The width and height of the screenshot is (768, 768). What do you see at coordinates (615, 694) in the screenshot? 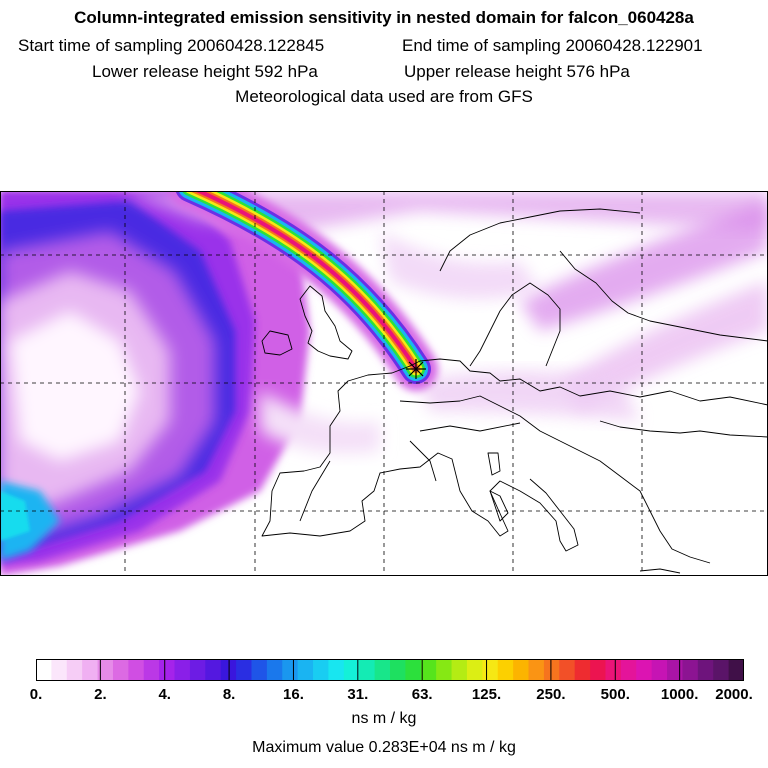
I see `color-scale-tick-label: 500.` at bounding box center [615, 694].